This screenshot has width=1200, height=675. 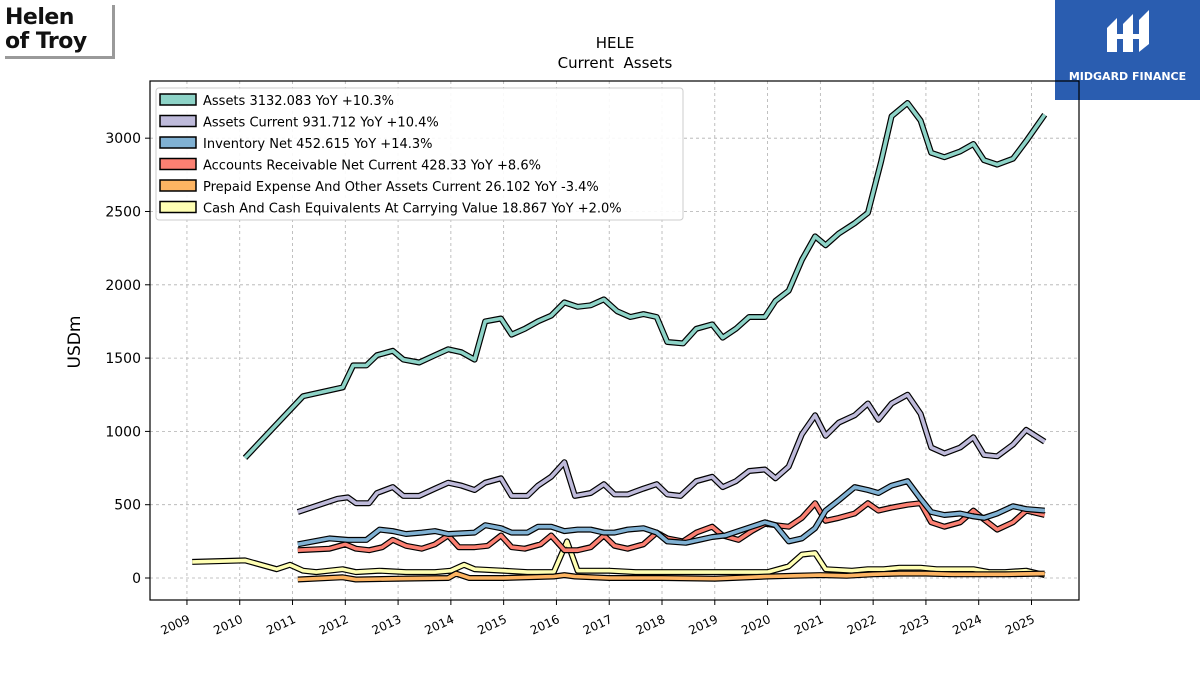 What do you see at coordinates (440, 625) in the screenshot?
I see `x-tick-label: 2014` at bounding box center [440, 625].